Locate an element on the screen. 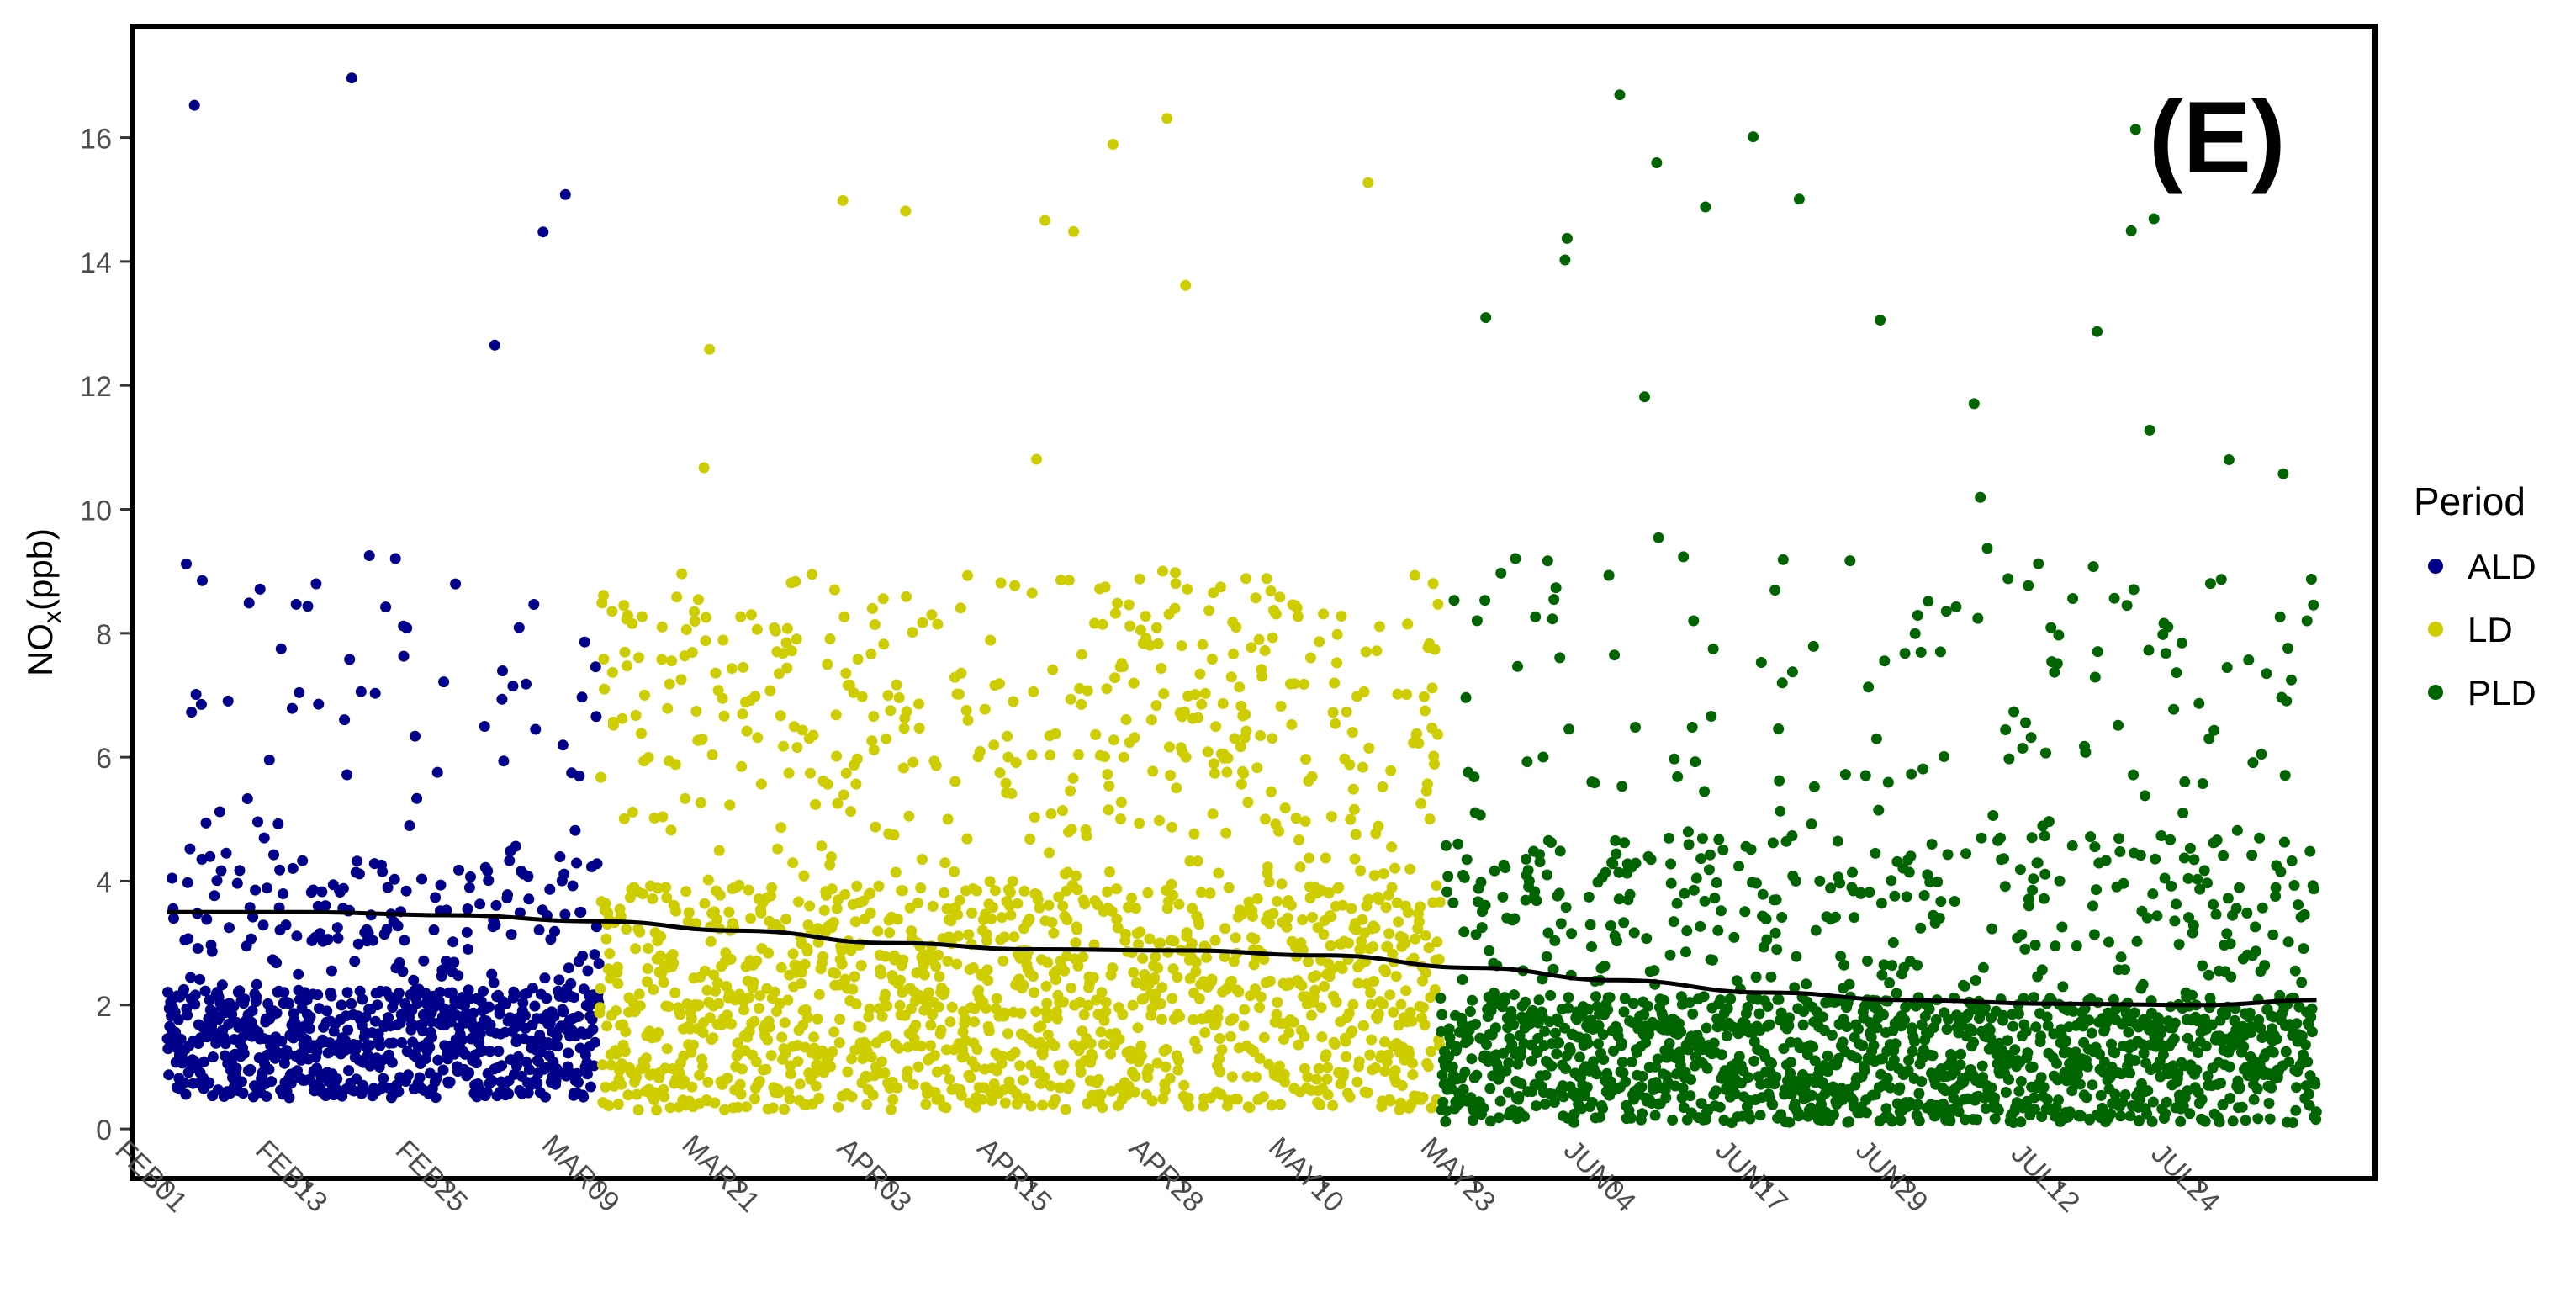 The width and height of the screenshot is (2576, 1303). y-tick-label: 10 is located at coordinates (96, 511).